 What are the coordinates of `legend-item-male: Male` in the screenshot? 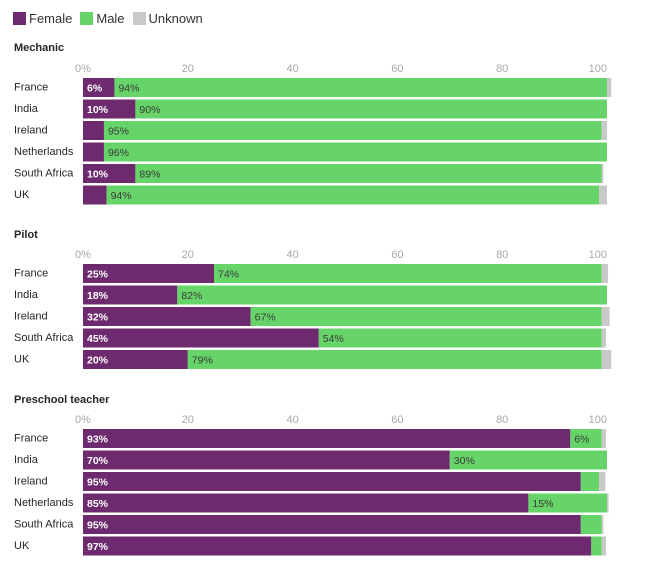 It's located at (102, 18).